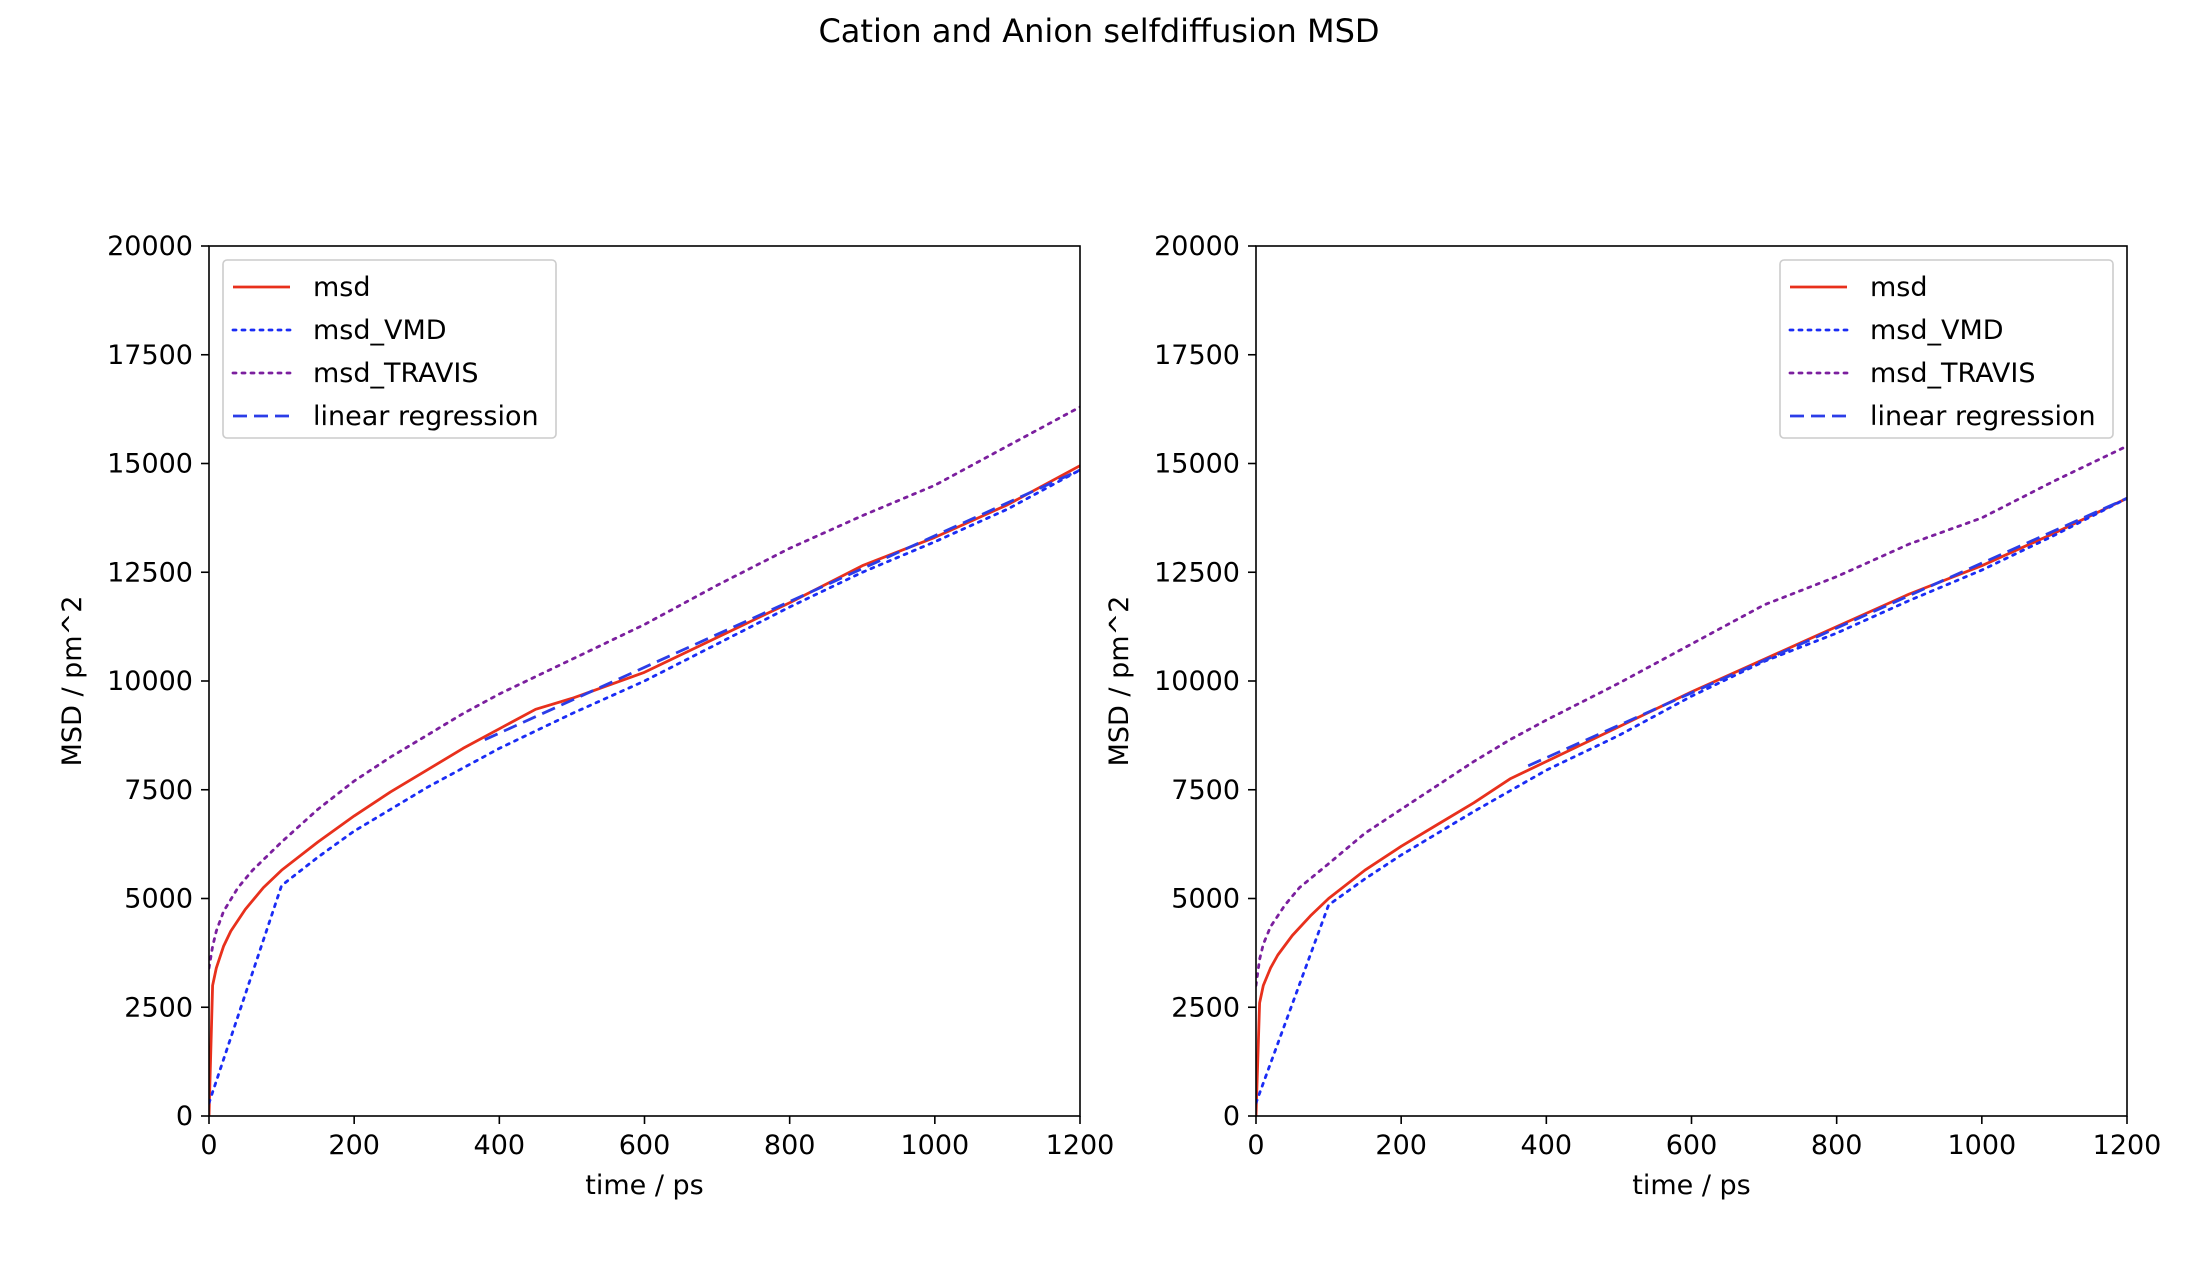 Image resolution: width=2198 pixels, height=1264 pixels. Describe the element at coordinates (150, 464) in the screenshot. I see `left-y-tick-label: 15000` at that location.